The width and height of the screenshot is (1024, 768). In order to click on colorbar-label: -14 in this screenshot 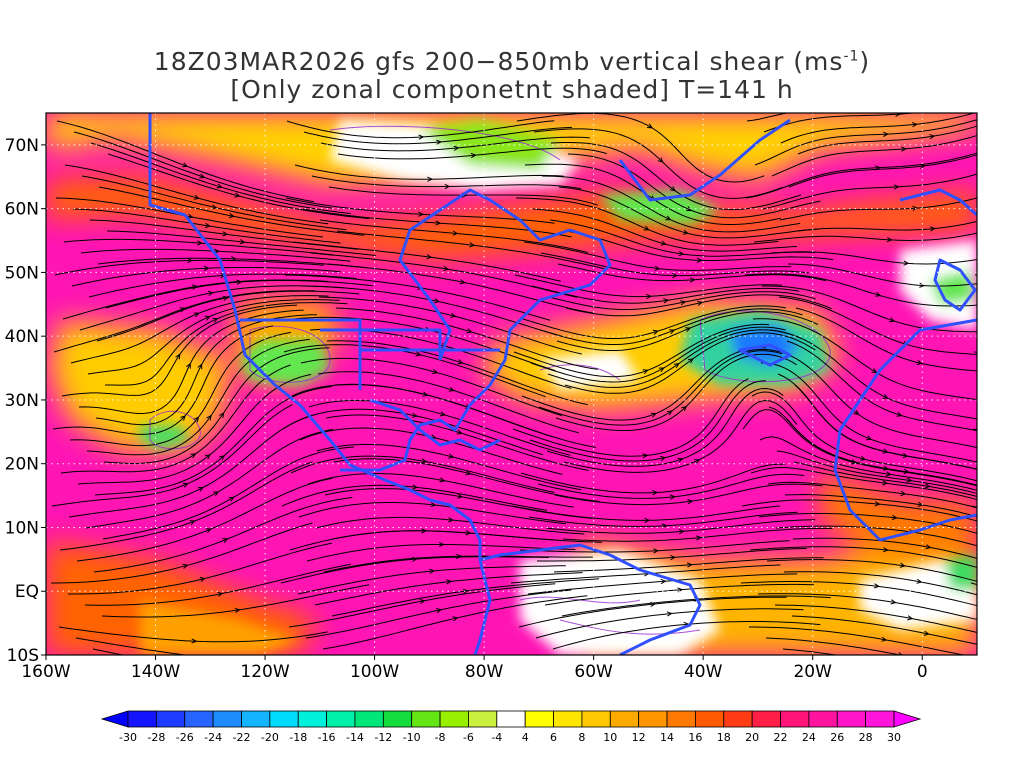, I will do `click(355, 737)`.